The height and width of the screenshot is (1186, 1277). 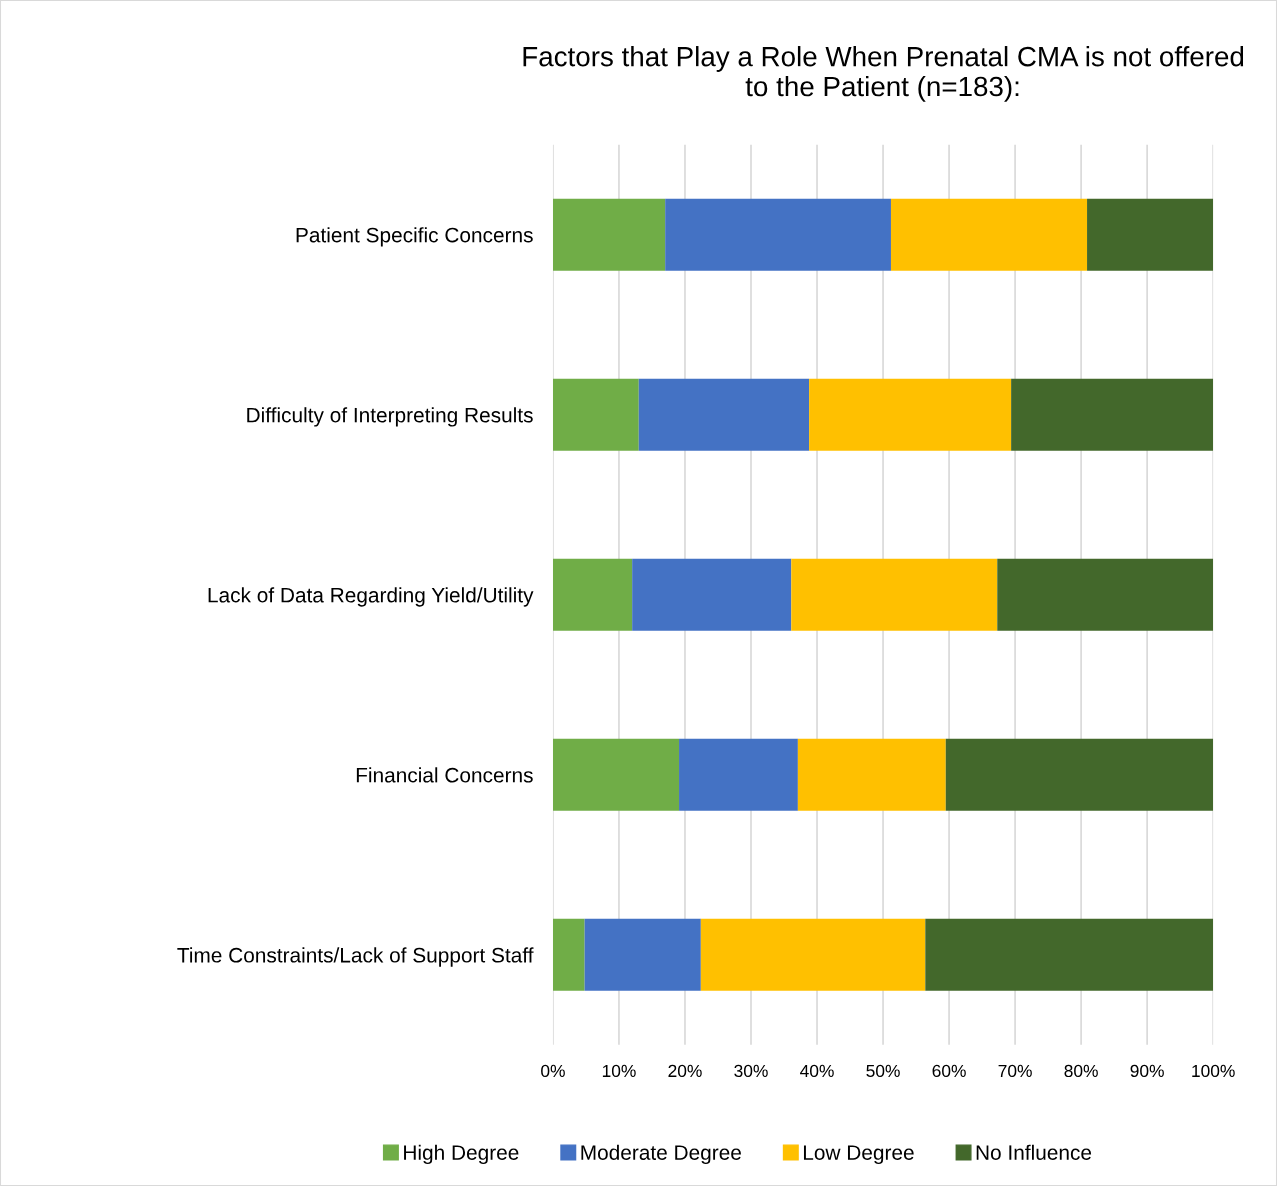 What do you see at coordinates (461, 1154) in the screenshot?
I see `legend-label: High Degree` at bounding box center [461, 1154].